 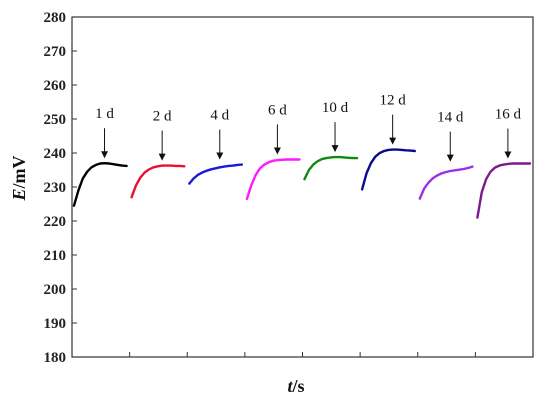 What do you see at coordinates (55, 358) in the screenshot?
I see `y-tick-label: 180` at bounding box center [55, 358].